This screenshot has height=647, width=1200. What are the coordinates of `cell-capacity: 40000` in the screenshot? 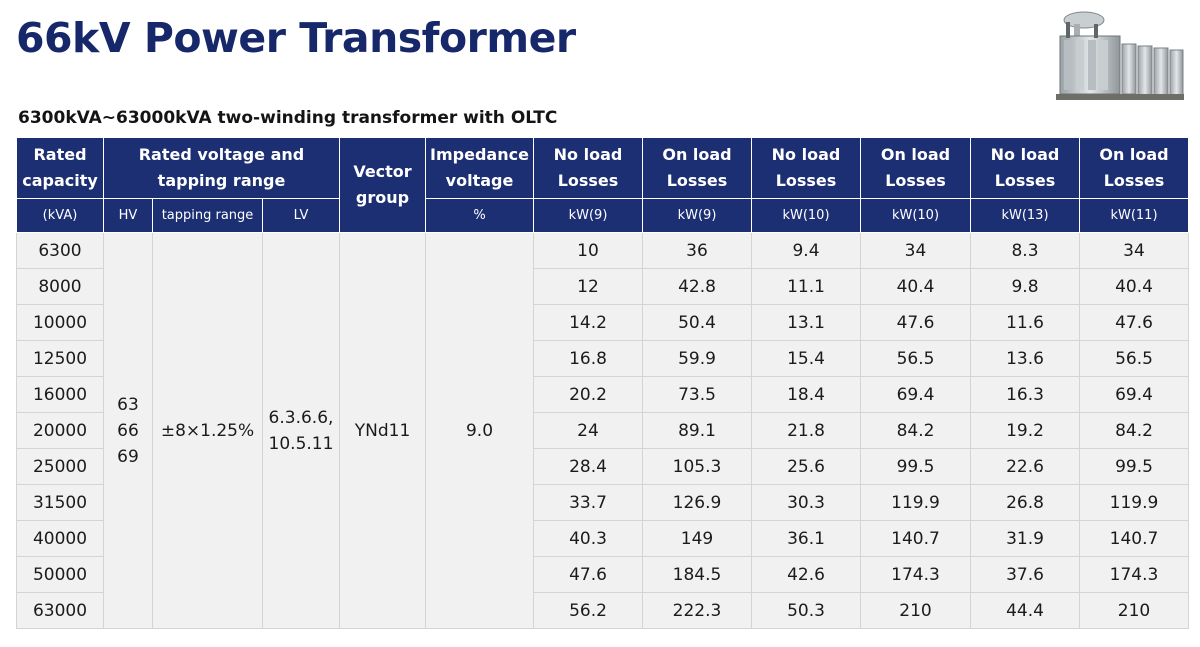 It's located at (60, 538).